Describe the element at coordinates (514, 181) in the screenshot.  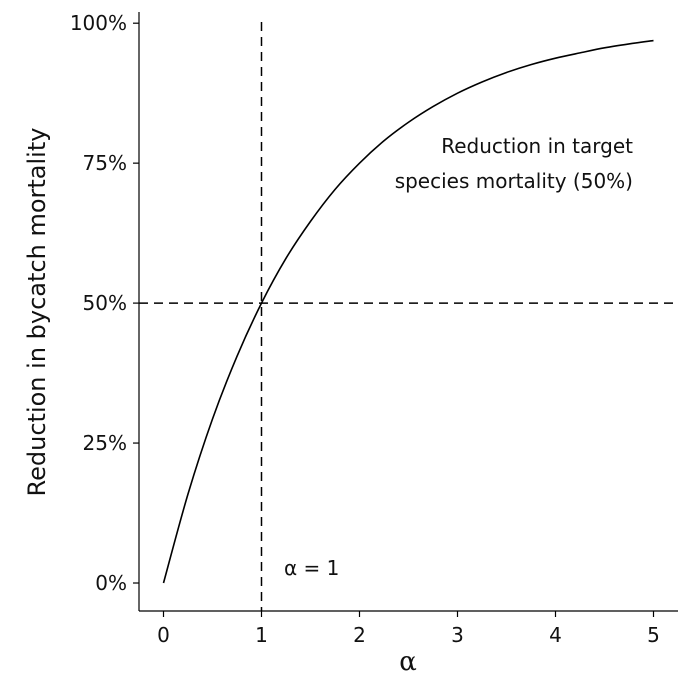
I see `annotation-target-line-2: species mortality (50%)` at that location.